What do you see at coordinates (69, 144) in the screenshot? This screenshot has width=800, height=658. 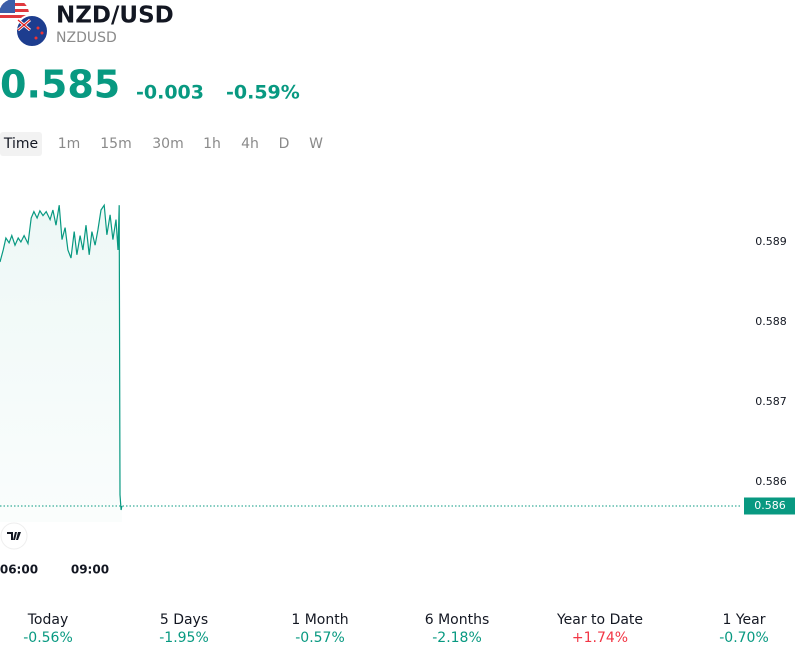 I see `timeframe-tab: 1m` at bounding box center [69, 144].